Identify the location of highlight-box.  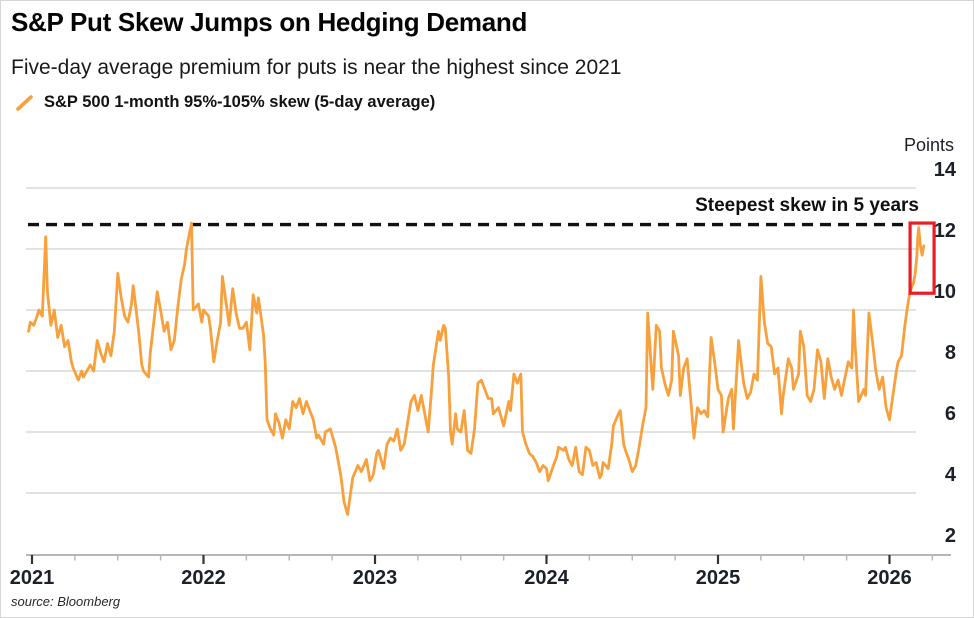
(922, 258).